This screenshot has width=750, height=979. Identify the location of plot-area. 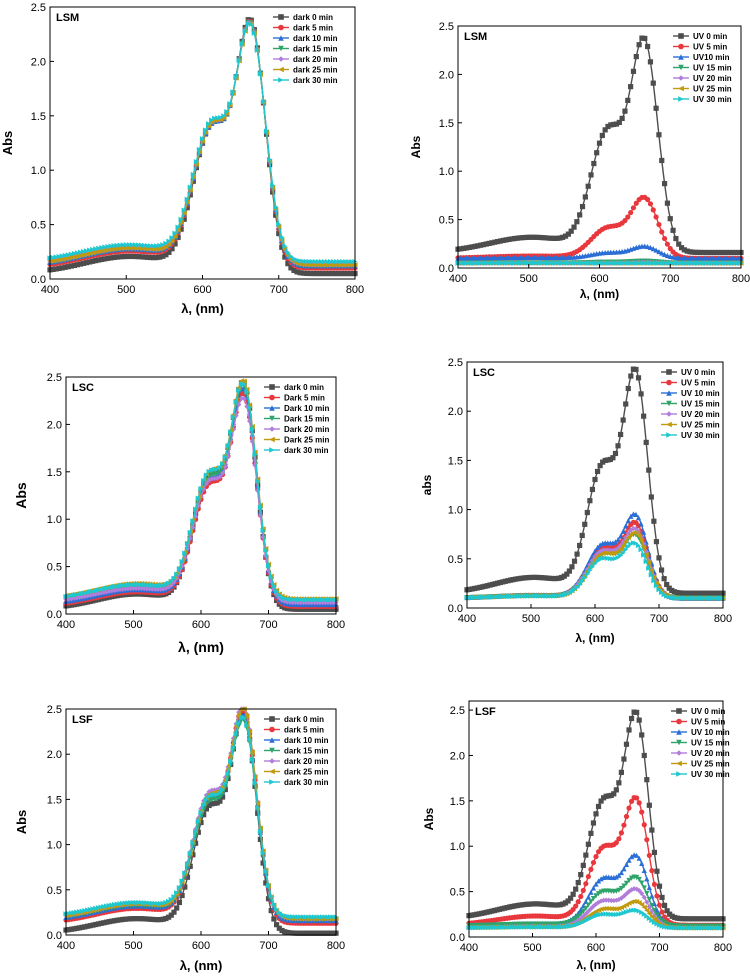
(596, 820).